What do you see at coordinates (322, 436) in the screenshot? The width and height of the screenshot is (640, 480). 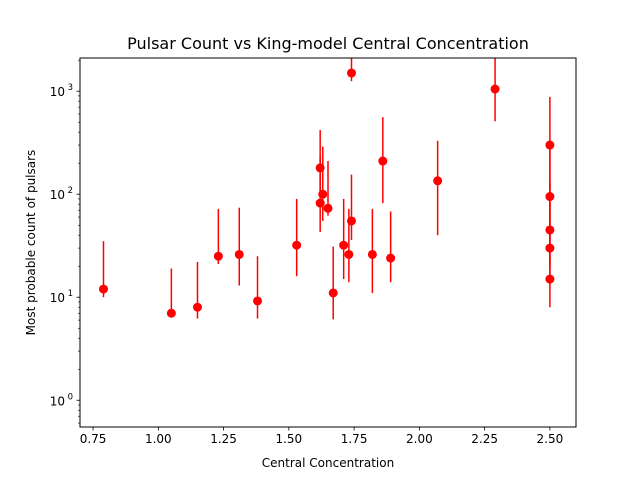 I see `x-axis: 0.75 1.00 1.25 1.50 1.75 2.00 2.25 2.50` at bounding box center [322, 436].